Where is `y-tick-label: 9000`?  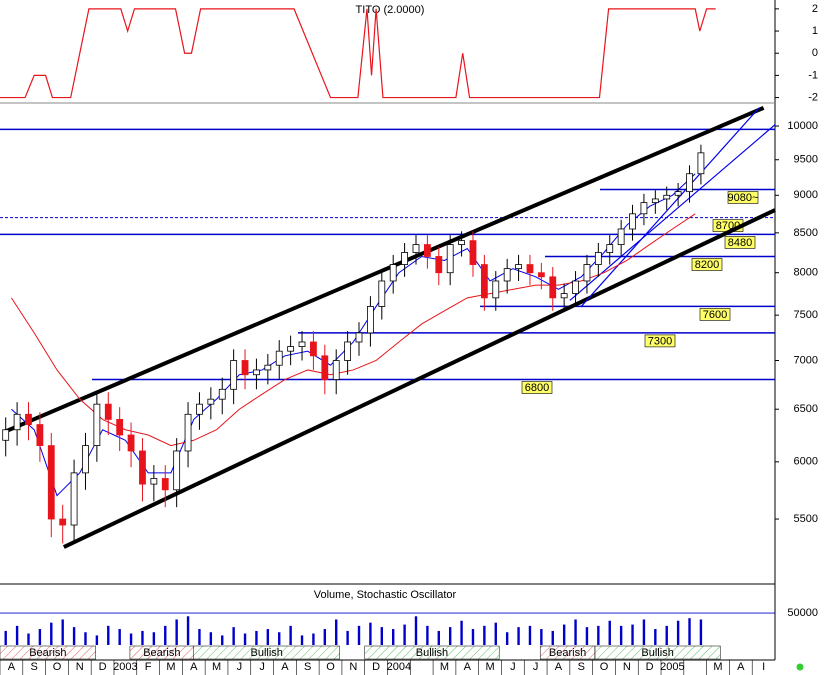 y-tick-label: 9000 is located at coordinates (806, 195).